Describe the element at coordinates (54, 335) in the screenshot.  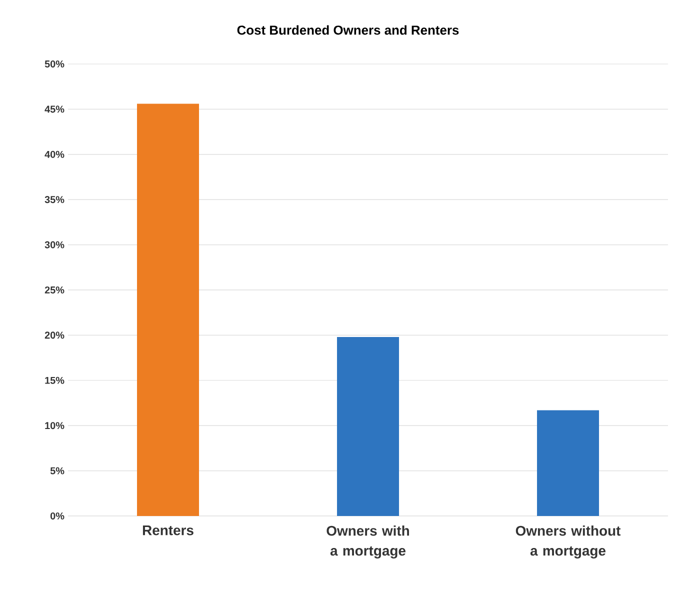
I see `y-tick-label: 20%` at that location.